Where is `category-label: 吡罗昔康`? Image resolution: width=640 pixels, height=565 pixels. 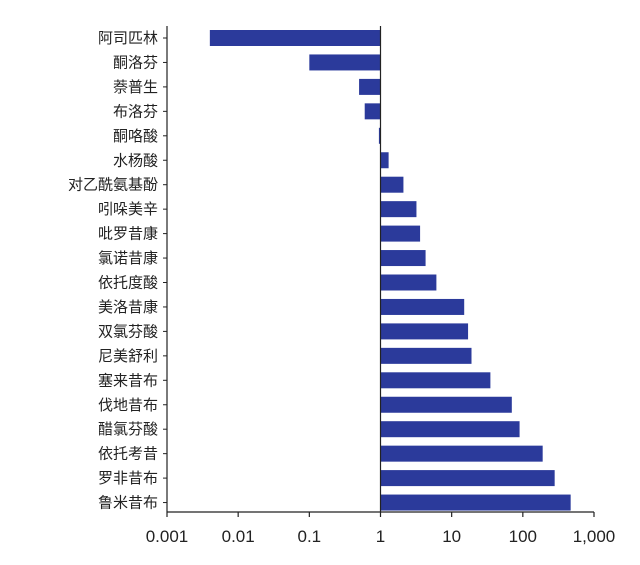 category-label: 吡罗昔康 is located at coordinates (128, 234).